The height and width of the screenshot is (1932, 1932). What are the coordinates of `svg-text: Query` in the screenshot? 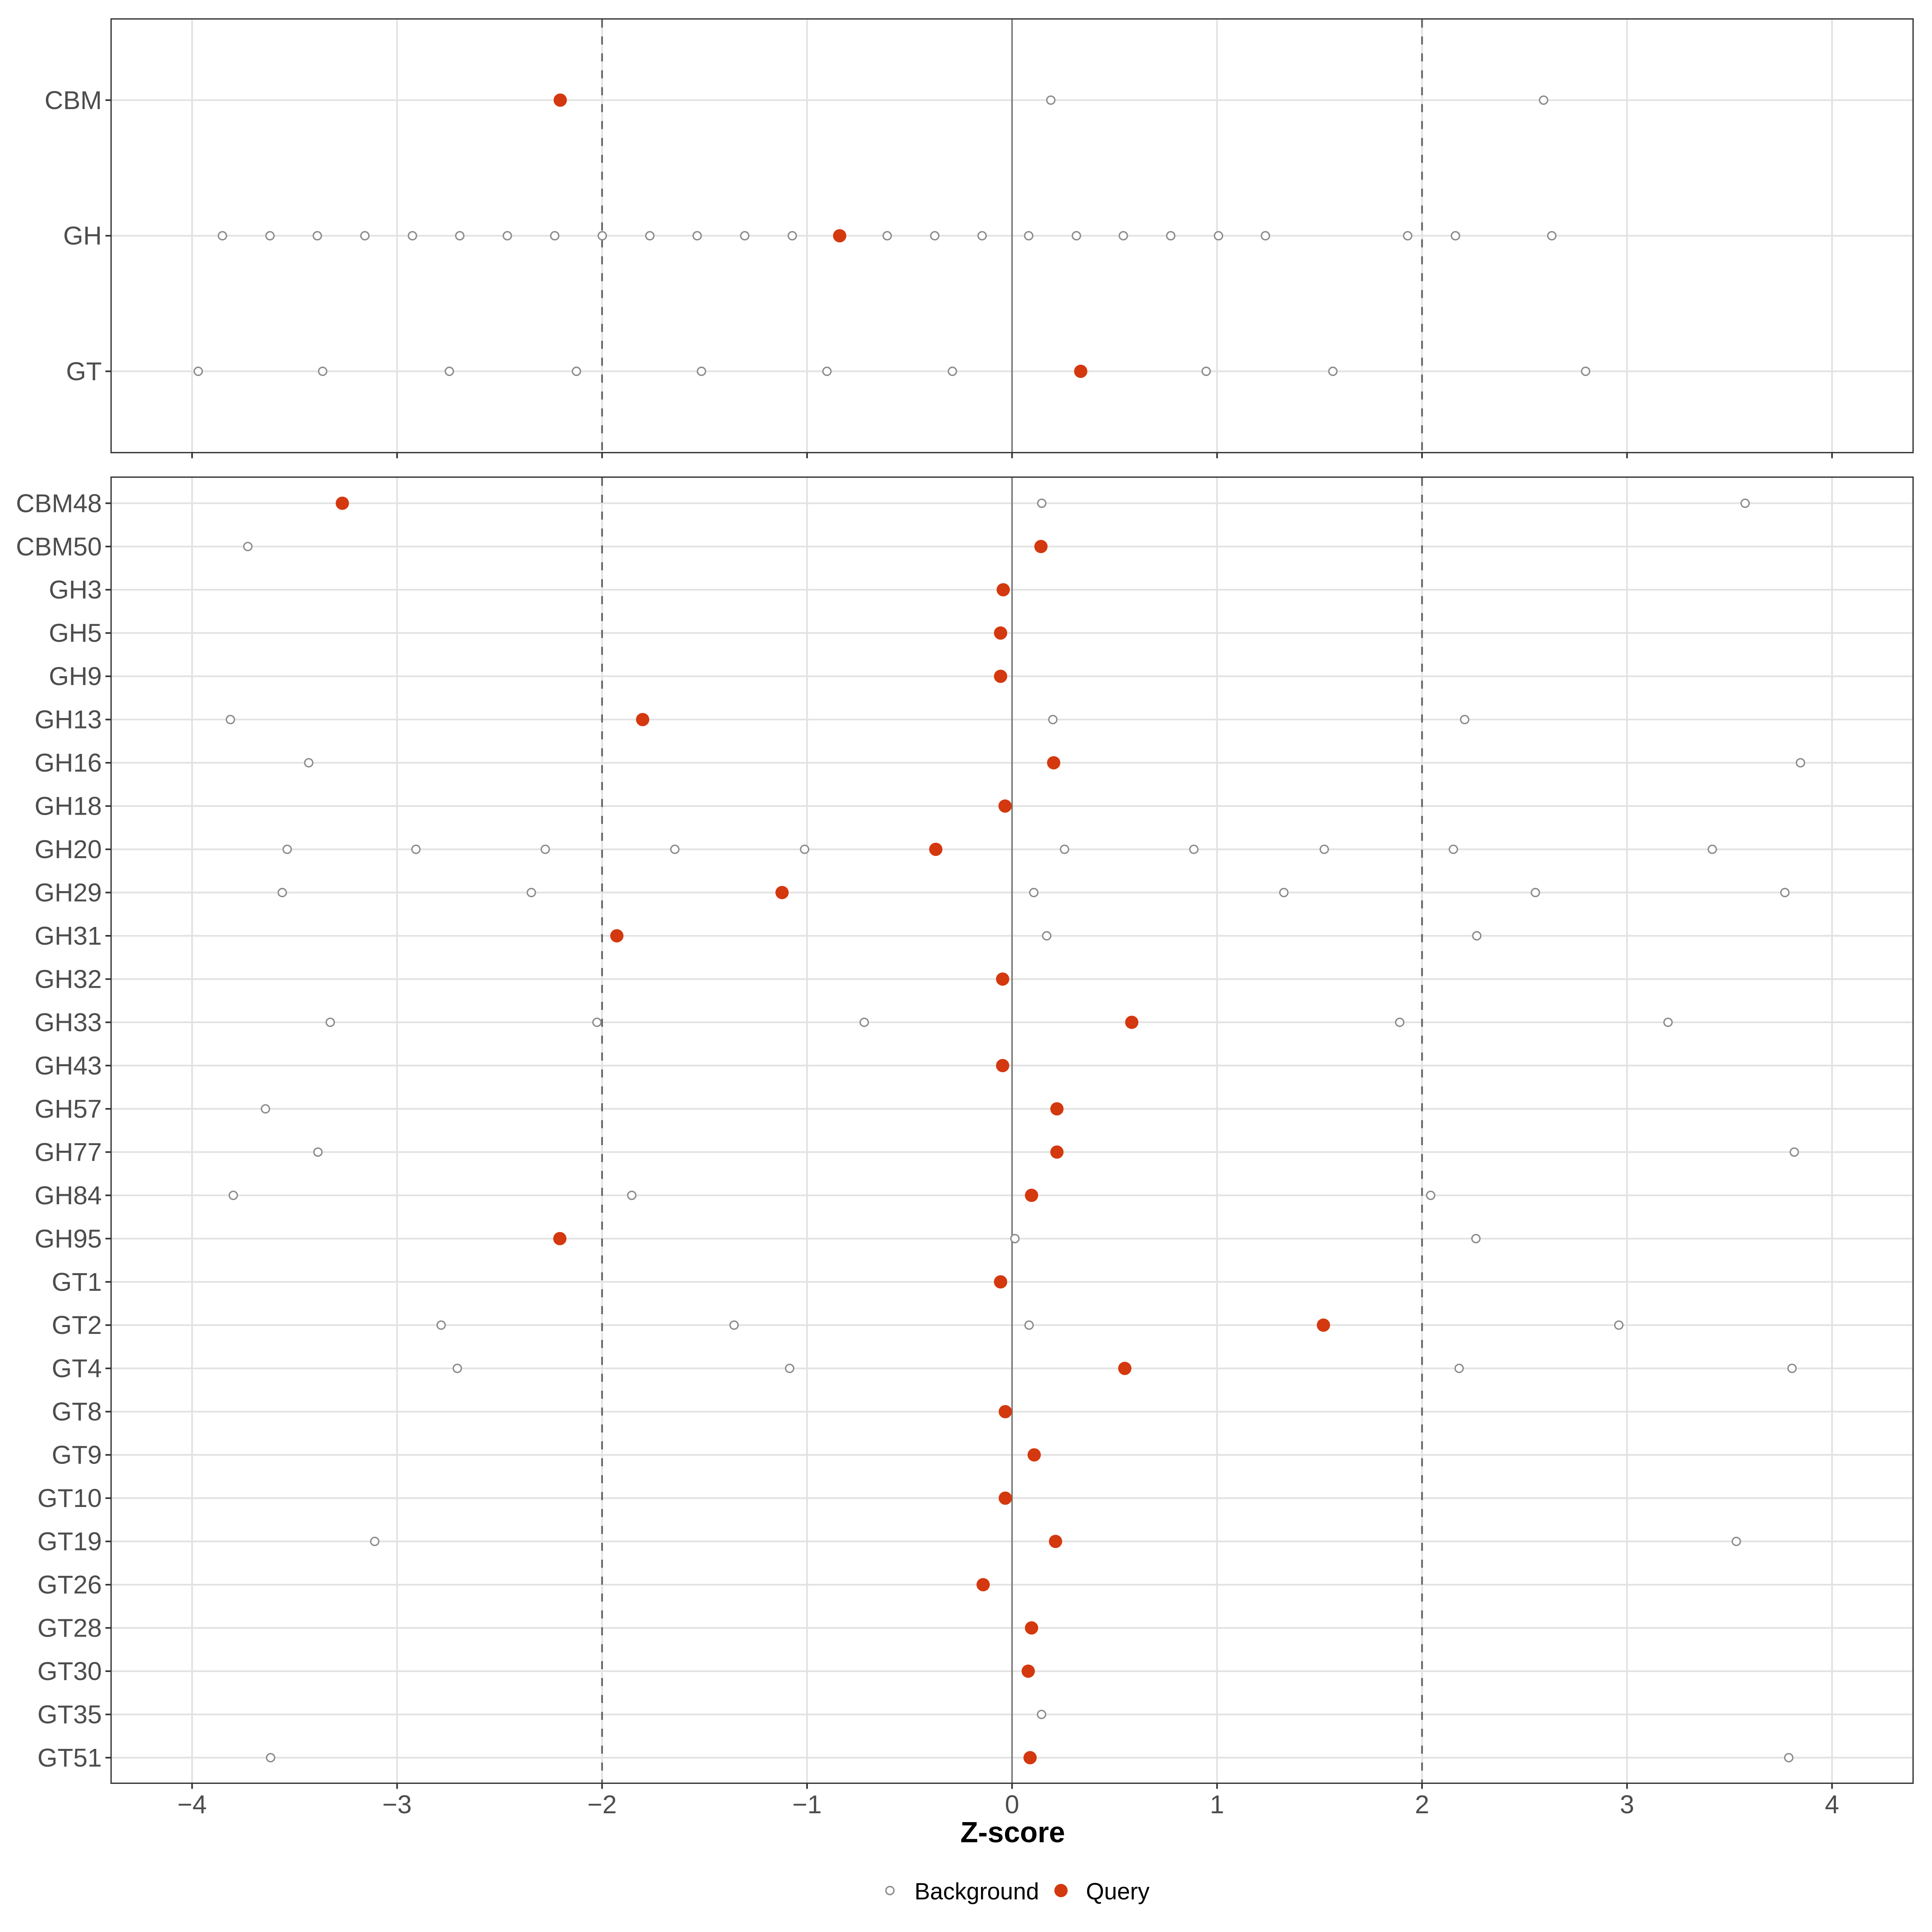 It's located at (1118, 1891).